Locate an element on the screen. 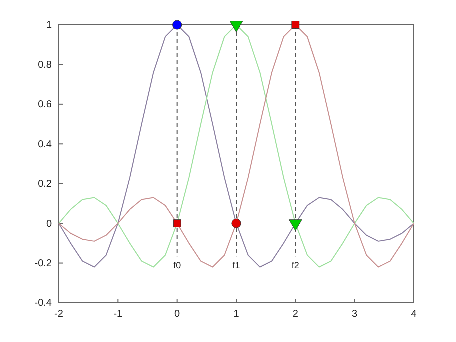  x-tick-label: 1 is located at coordinates (237, 314).